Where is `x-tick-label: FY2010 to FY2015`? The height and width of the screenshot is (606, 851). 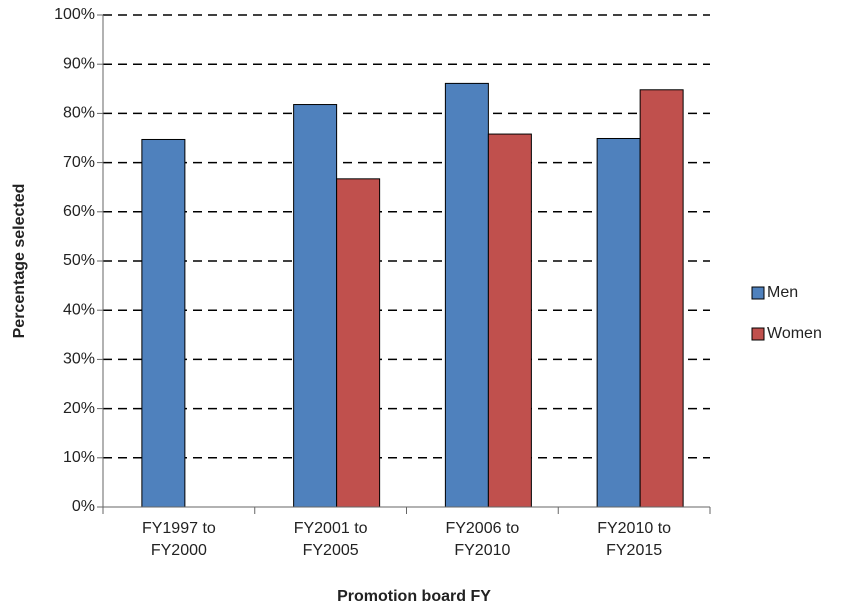 x-tick-label: FY2010 to FY2015 is located at coordinates (634, 539).